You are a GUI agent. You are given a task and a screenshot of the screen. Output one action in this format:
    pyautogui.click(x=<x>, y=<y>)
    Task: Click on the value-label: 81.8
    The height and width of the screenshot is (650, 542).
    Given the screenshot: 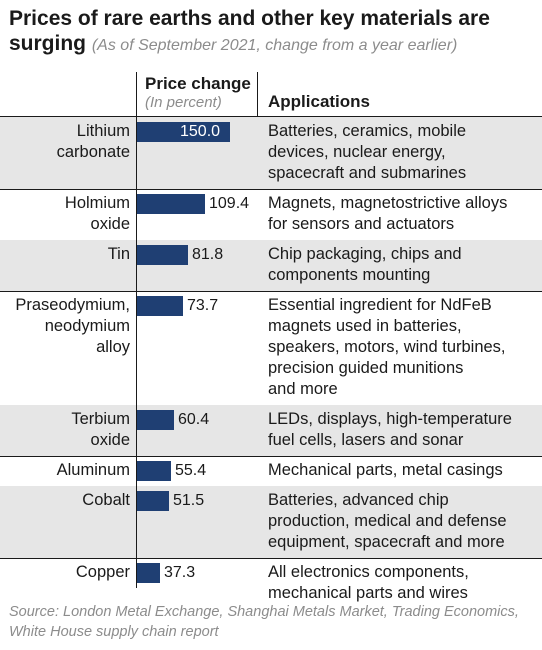 What is the action you would take?
    pyautogui.click(x=208, y=254)
    